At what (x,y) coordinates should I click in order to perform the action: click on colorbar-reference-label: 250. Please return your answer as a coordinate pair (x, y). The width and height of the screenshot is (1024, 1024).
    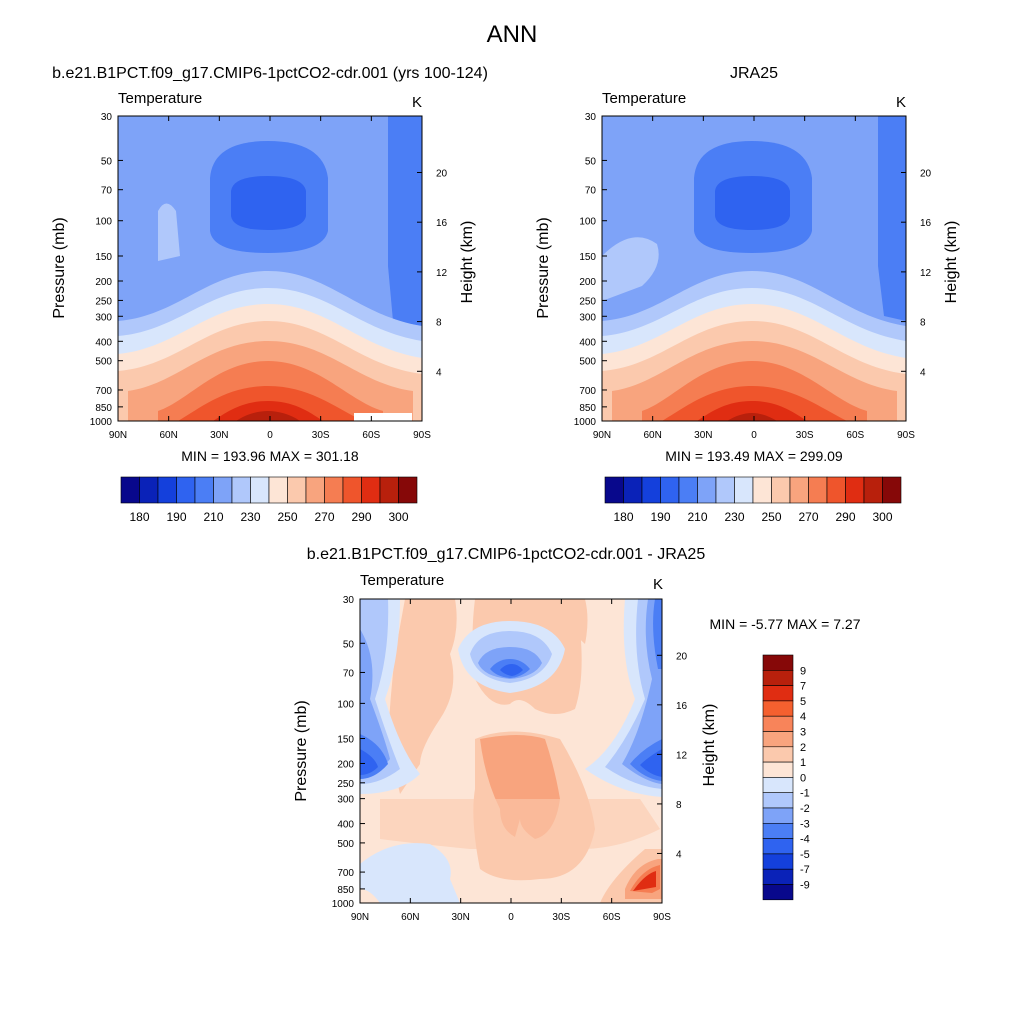
    Looking at the image, I should click on (771, 517).